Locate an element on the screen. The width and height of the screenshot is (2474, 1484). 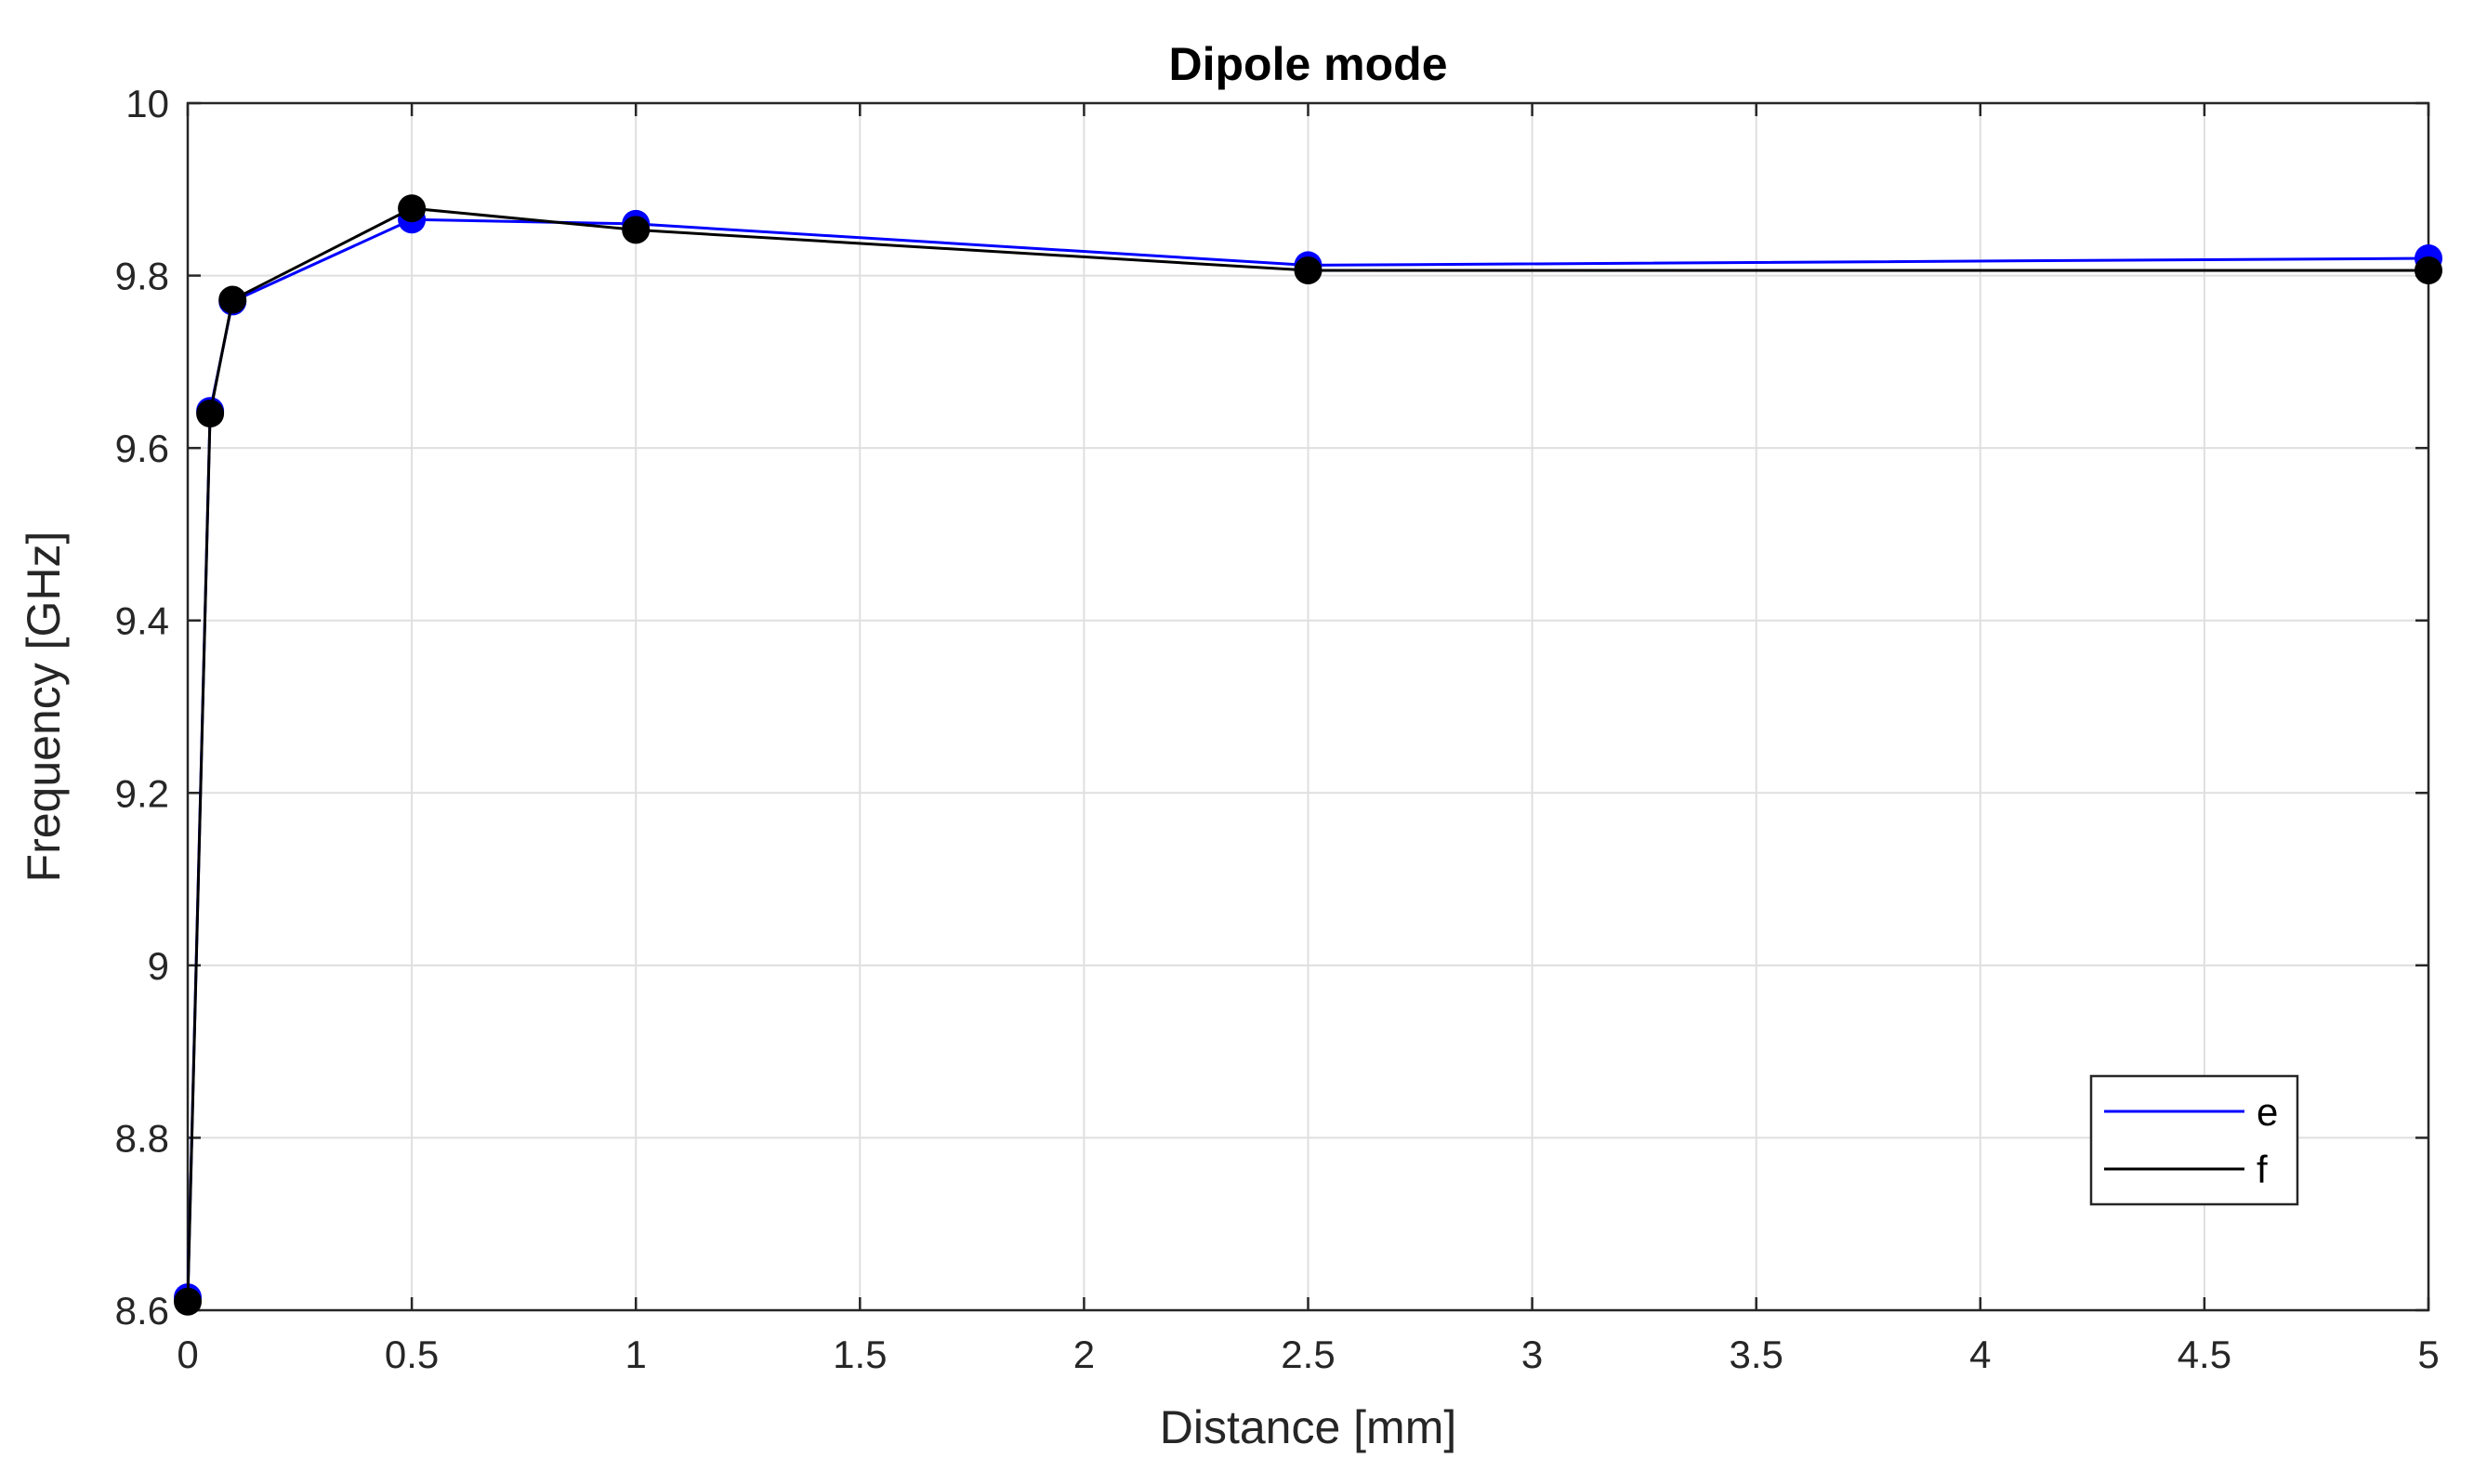
x-axis-label: Distance [mm] is located at coordinates (1308, 1427).